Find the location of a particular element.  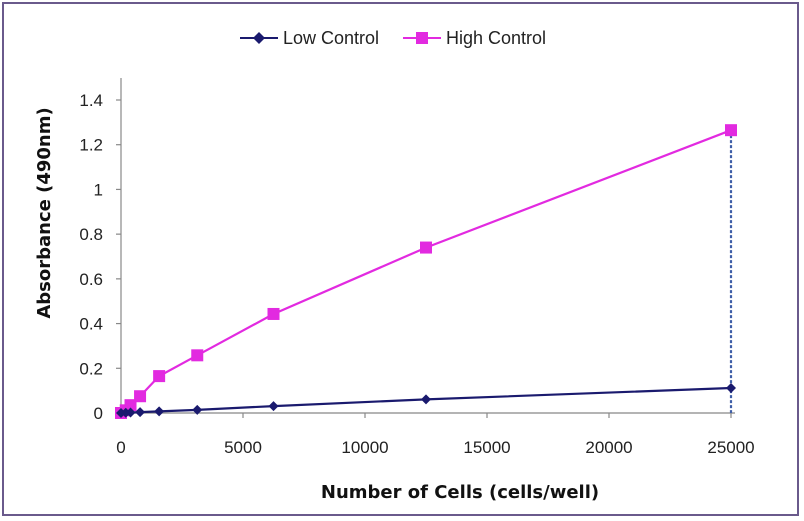

y-tick-label: 0.4 is located at coordinates (91, 324).